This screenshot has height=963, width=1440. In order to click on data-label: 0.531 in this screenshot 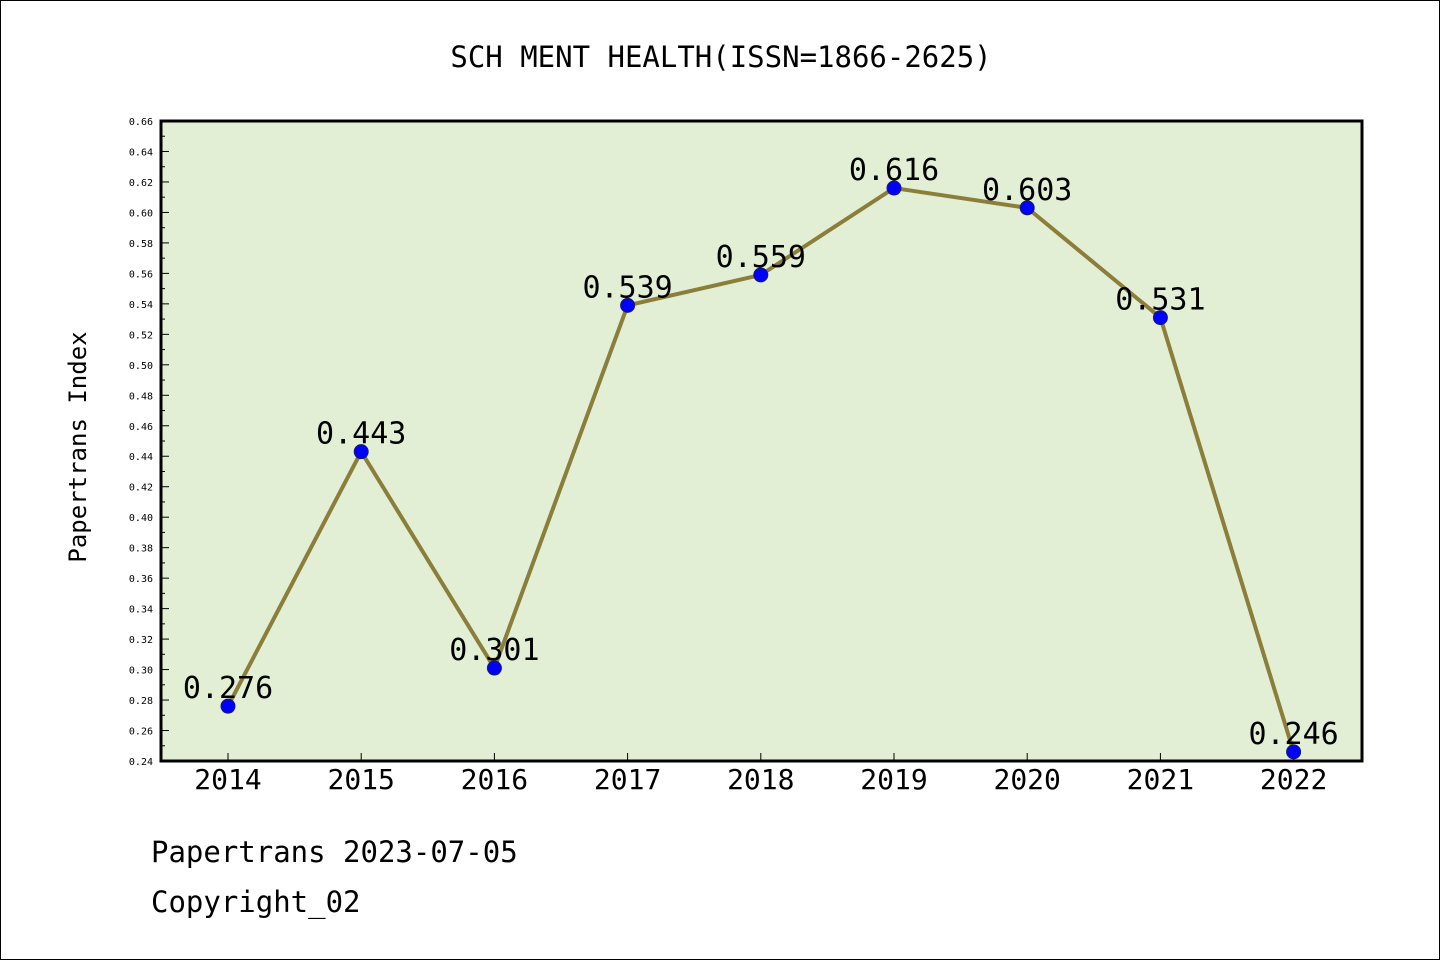, I will do `click(1160, 300)`.